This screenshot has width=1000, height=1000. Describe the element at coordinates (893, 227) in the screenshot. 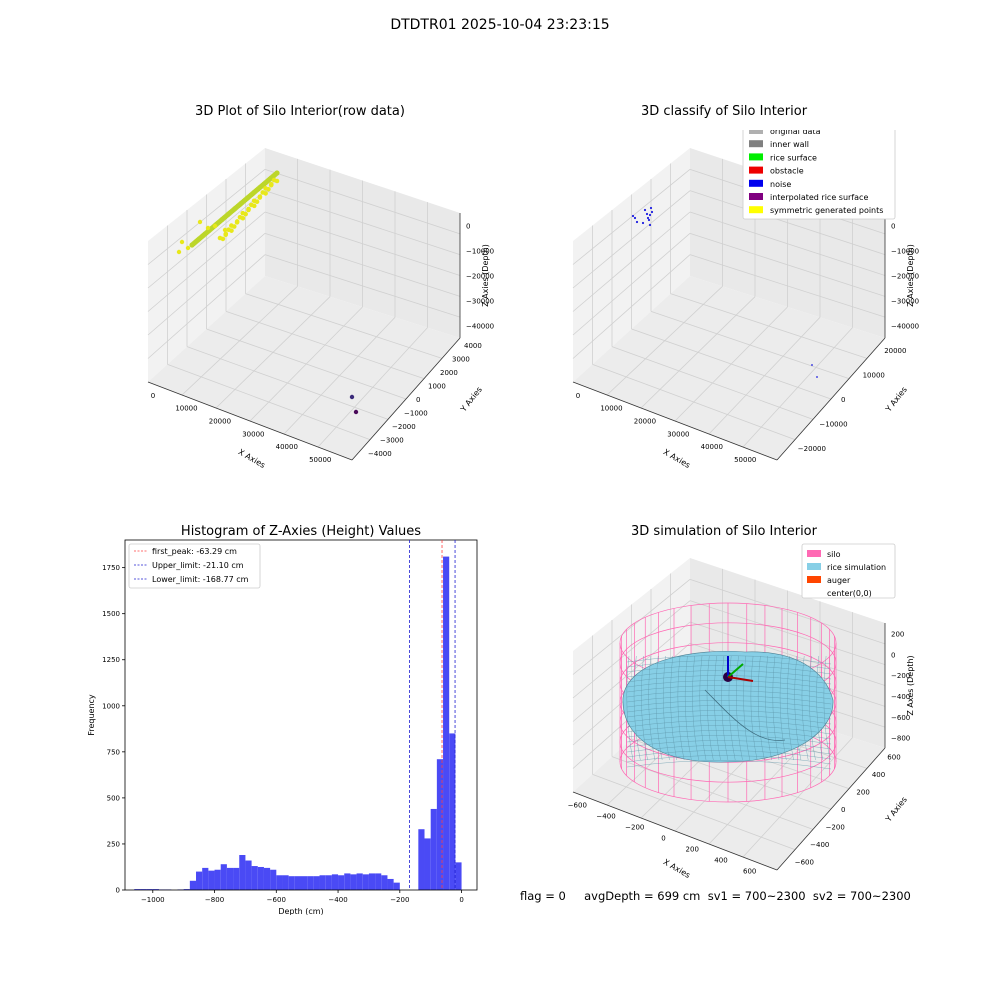

I see `p2-z-tick-label: 0` at that location.